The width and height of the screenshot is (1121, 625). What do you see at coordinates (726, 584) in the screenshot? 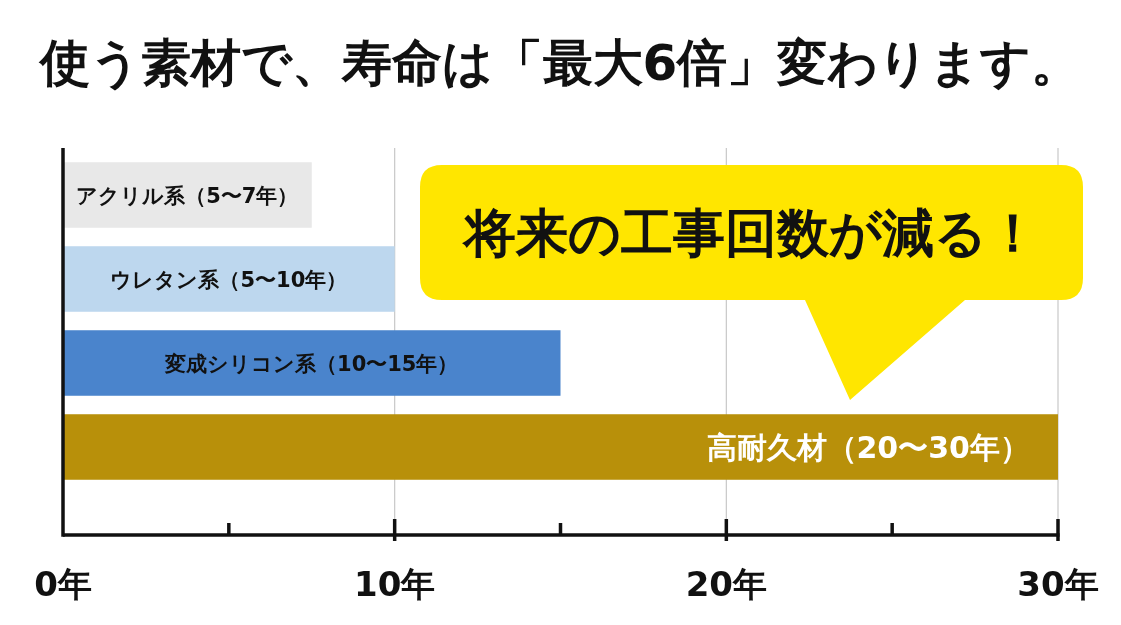
I see `x-tick-label: 20年` at bounding box center [726, 584].